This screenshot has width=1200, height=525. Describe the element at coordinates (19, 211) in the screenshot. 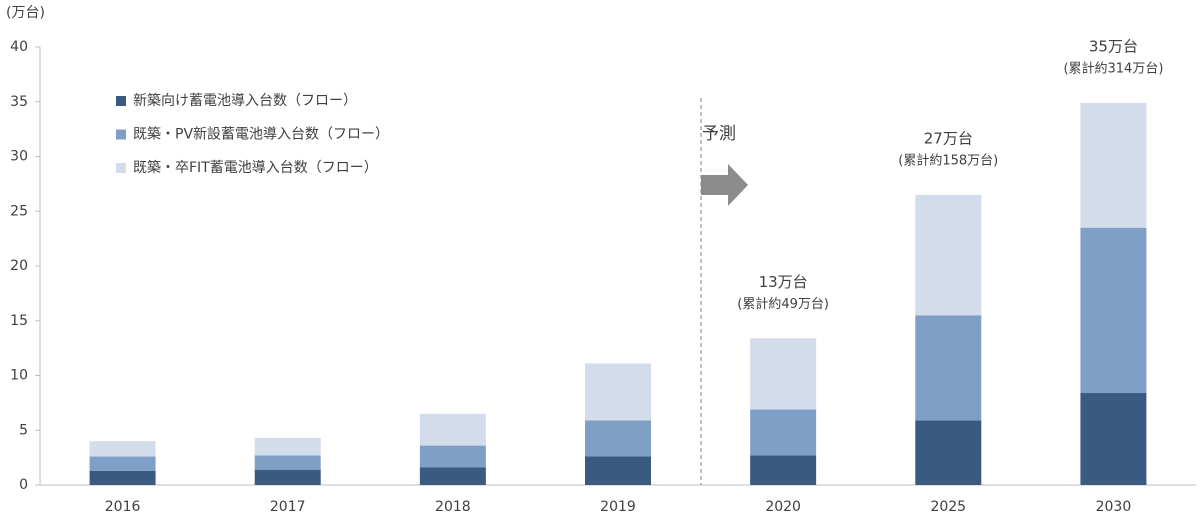

I see `y-tick-label: 25` at that location.